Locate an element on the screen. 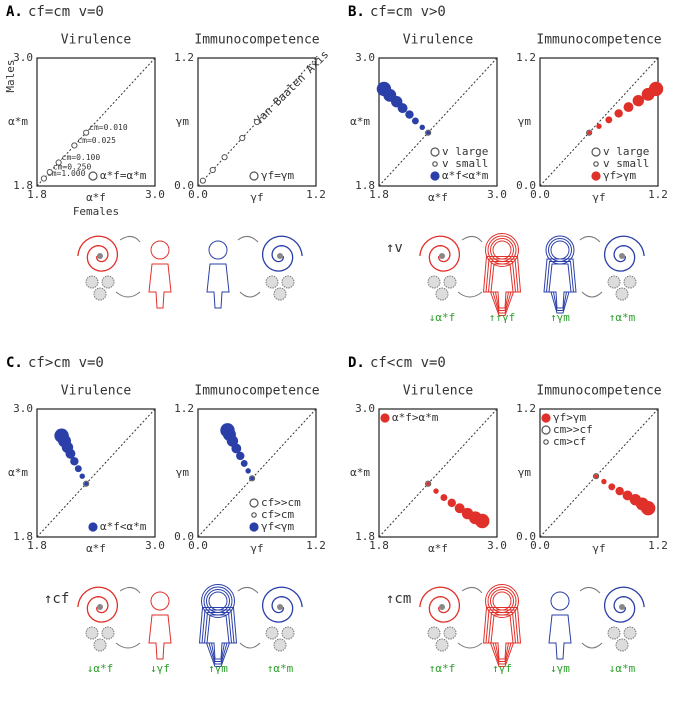 The height and width of the screenshot is (702, 685). y-axis-label: α*m is located at coordinates (18, 472).